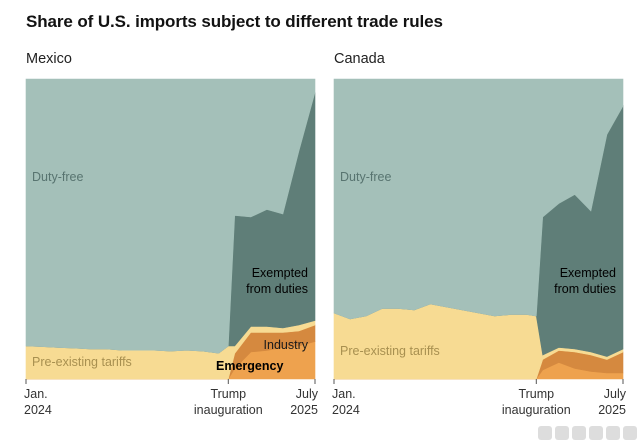  Describe the element at coordinates (536, 410) in the screenshot. I see `canada-x-tick-label-line: inauguration` at that location.